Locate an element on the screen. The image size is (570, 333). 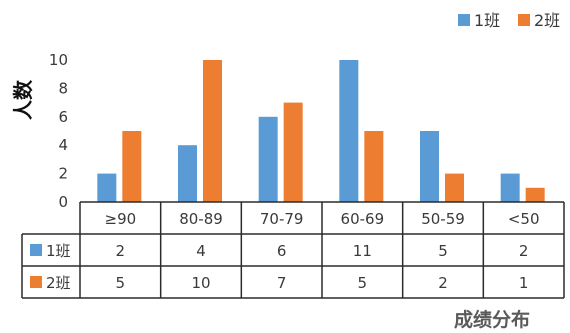
table-cell: 4 is located at coordinates (201, 251).